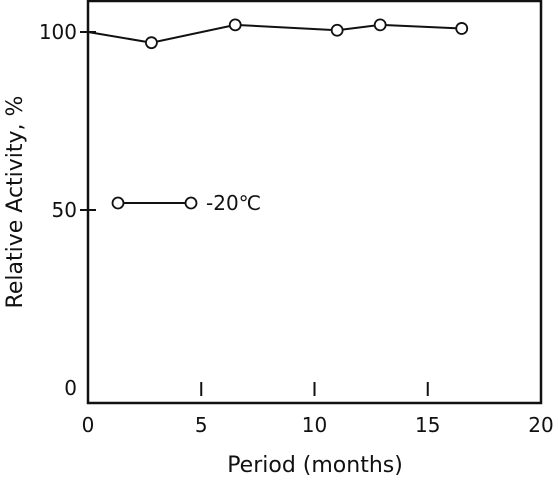  What do you see at coordinates (58, 32) in the screenshot?
I see `y-tick-label-100: 100` at bounding box center [58, 32].